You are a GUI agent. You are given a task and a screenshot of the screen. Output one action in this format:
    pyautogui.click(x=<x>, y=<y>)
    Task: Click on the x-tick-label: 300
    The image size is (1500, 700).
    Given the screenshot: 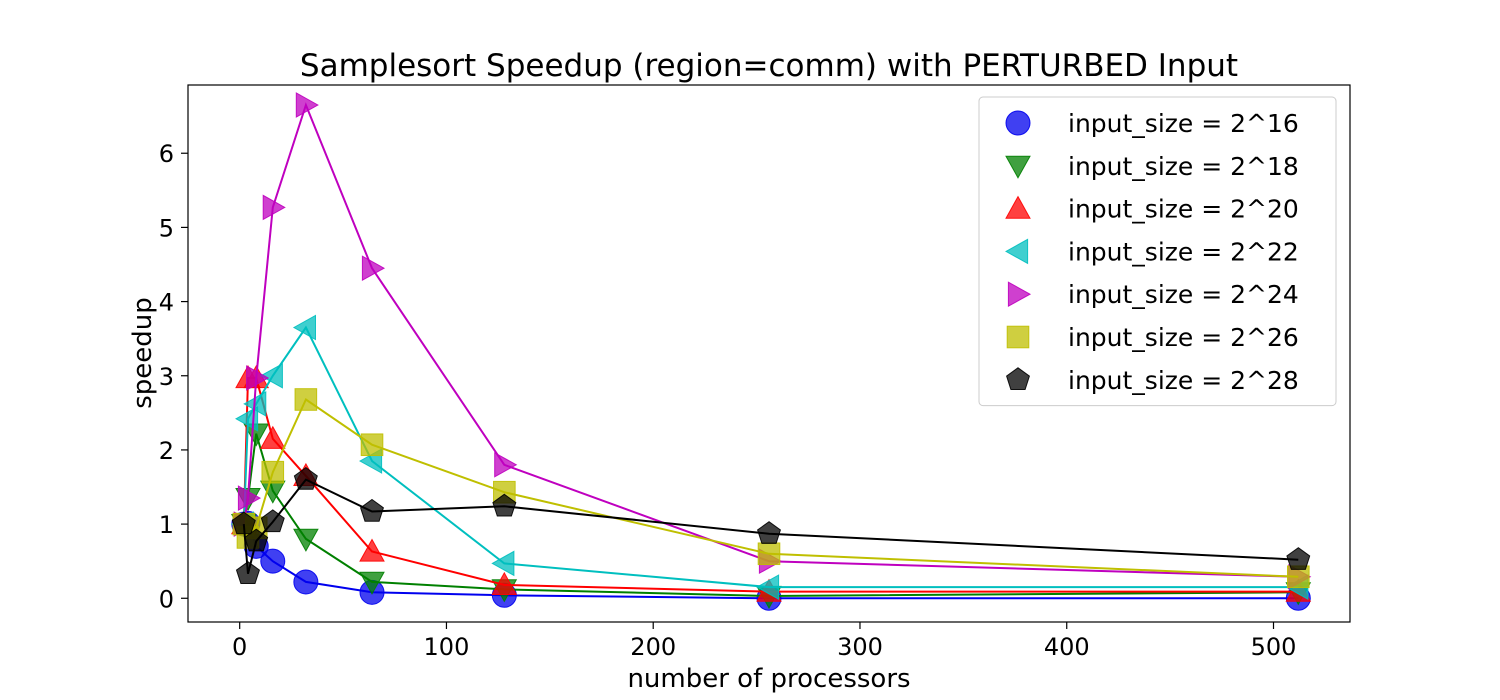 What is the action you would take?
    pyautogui.click(x=860, y=647)
    